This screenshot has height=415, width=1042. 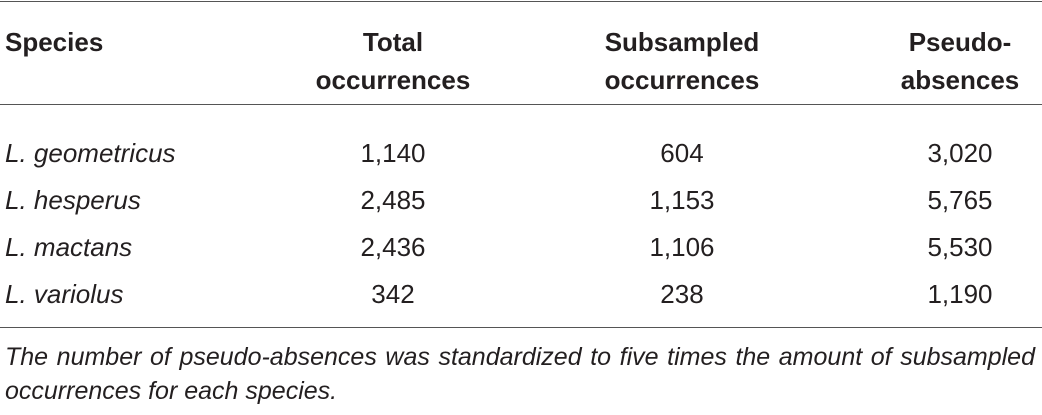 What do you see at coordinates (682, 153) in the screenshot?
I see `number-cell: 604` at bounding box center [682, 153].